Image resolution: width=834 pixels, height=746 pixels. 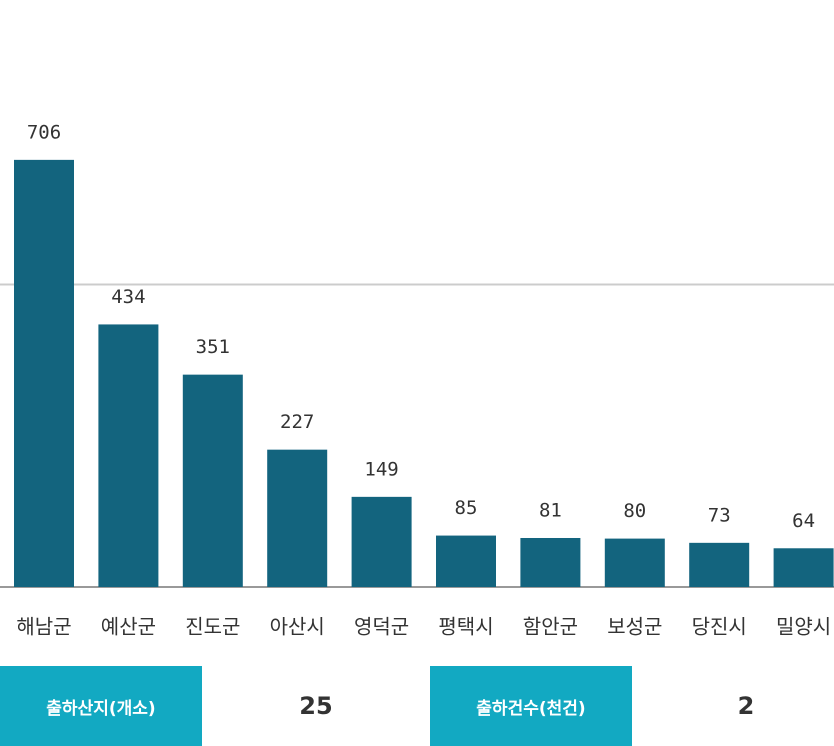 What do you see at coordinates (466, 508) in the screenshot?
I see `value-label: 85` at bounding box center [466, 508].